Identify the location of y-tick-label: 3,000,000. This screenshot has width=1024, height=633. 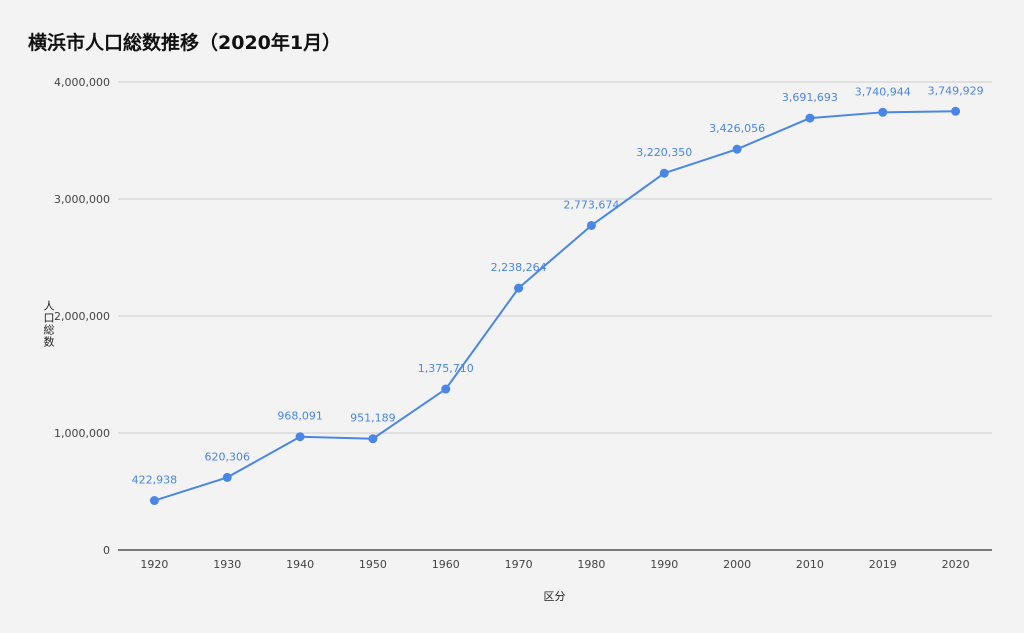
(82, 199).